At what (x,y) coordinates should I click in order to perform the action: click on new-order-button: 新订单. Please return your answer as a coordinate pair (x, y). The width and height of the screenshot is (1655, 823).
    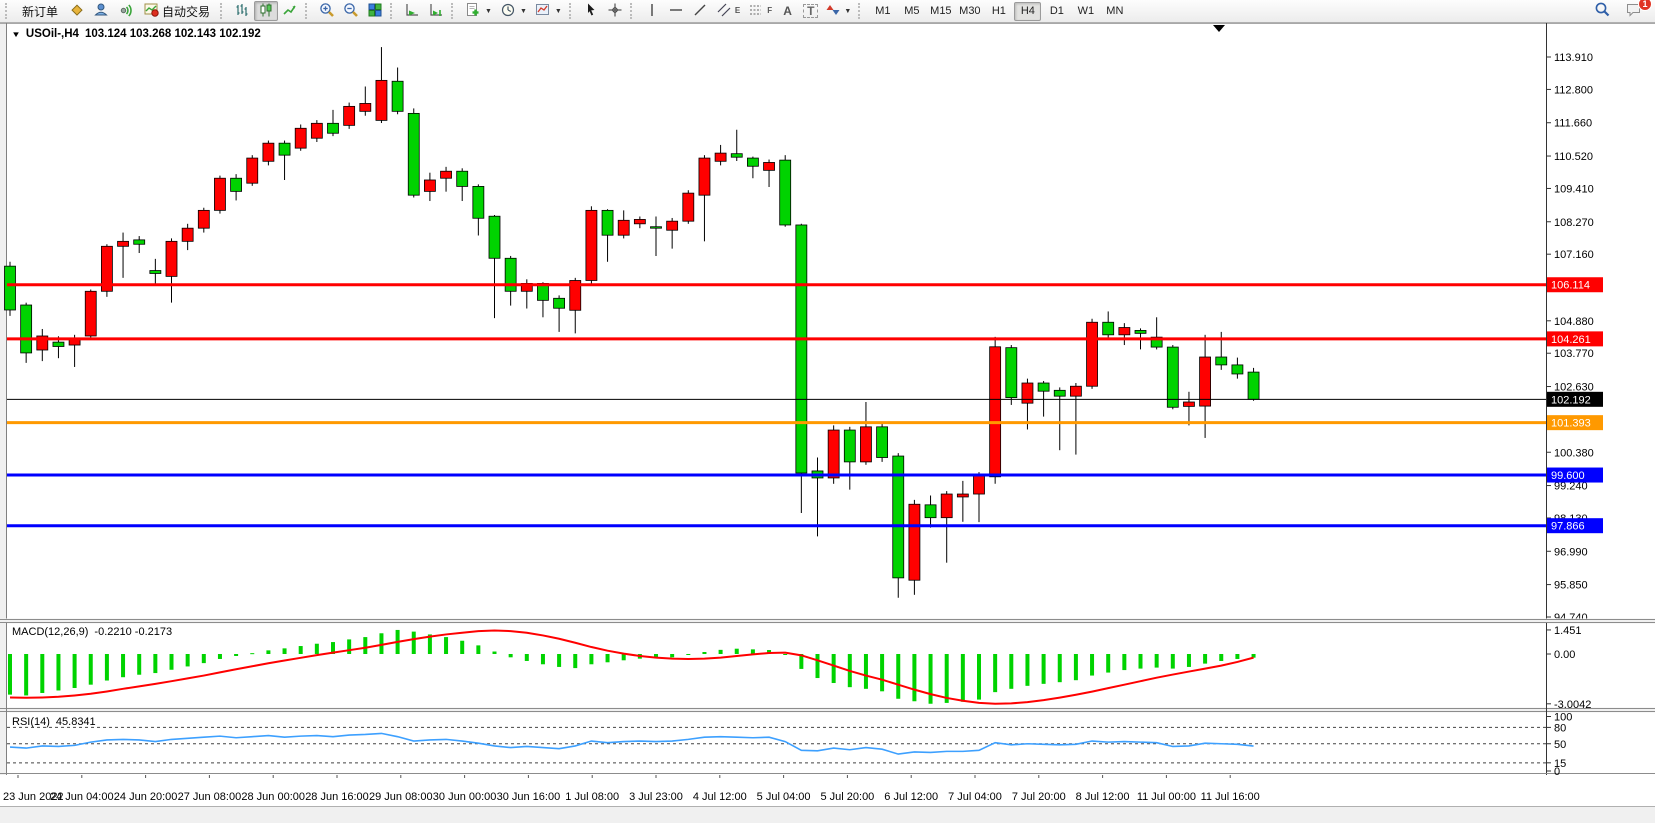
    Looking at the image, I should click on (40, 11).